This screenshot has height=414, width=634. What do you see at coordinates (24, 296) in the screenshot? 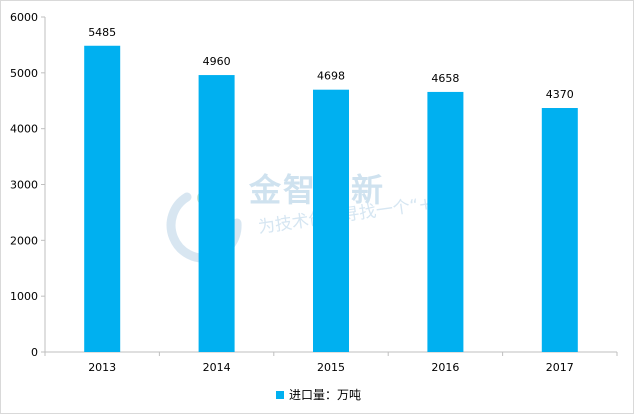
I see `y-tick-label: 1000` at bounding box center [24, 296].